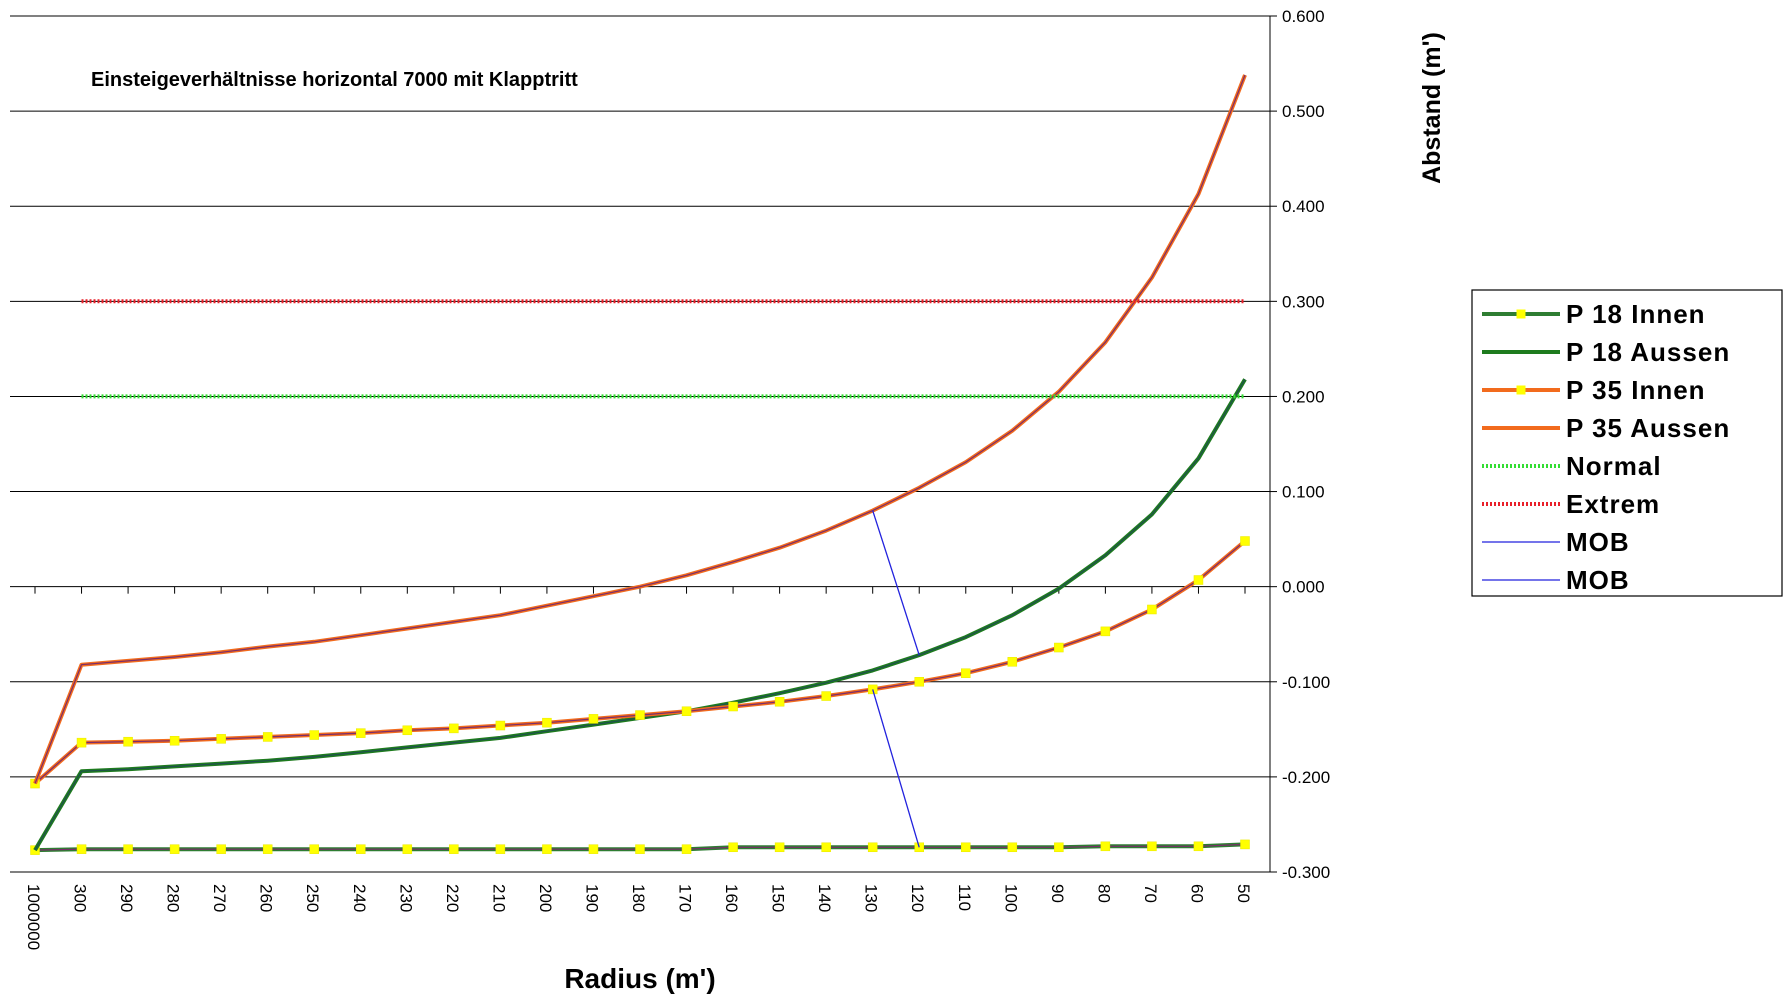 This screenshot has width=1792, height=997. What do you see at coordinates (173, 898) in the screenshot?
I see `x-tick-label: 280` at bounding box center [173, 898].